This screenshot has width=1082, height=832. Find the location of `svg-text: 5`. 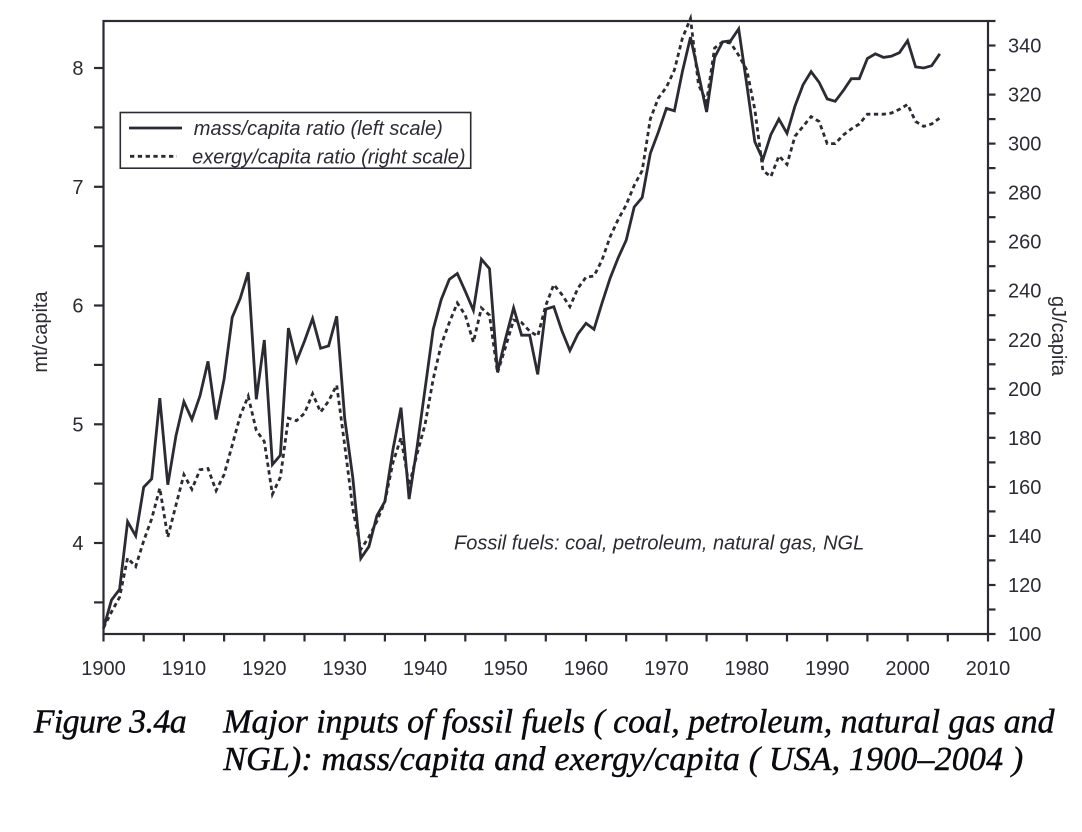

svg-text: 5 is located at coordinates (77, 425).